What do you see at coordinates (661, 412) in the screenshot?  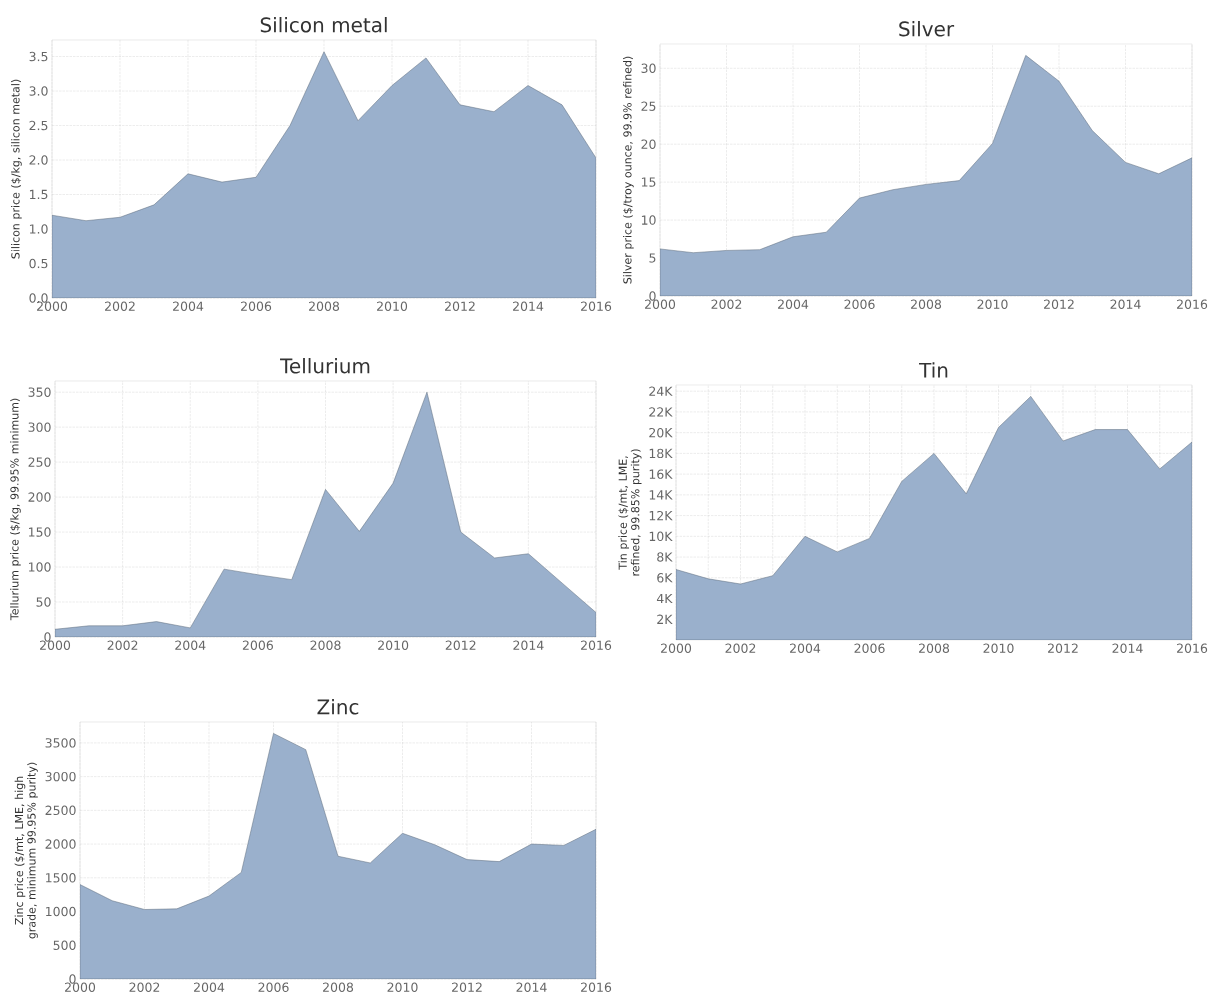 I see `y-tick-label: 22K` at bounding box center [661, 412].